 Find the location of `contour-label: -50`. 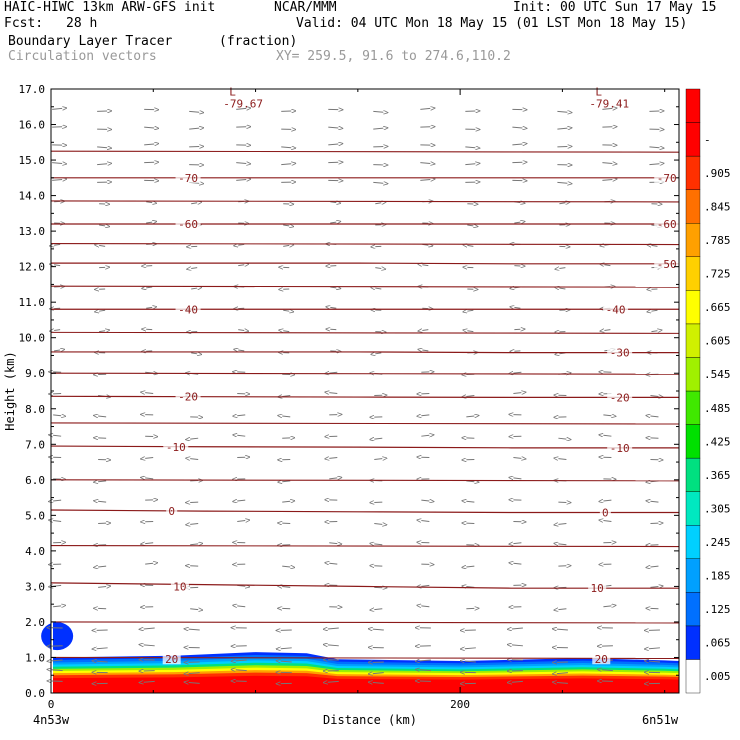

contour-label: -50 is located at coordinates (667, 264).